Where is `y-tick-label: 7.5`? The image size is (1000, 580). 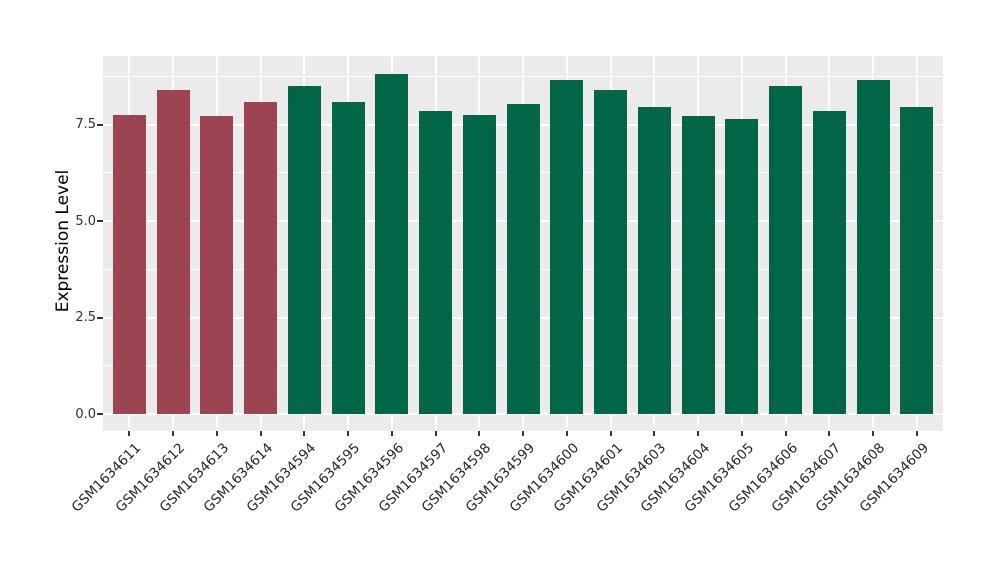
y-tick-label: 7.5 is located at coordinates (85, 124).